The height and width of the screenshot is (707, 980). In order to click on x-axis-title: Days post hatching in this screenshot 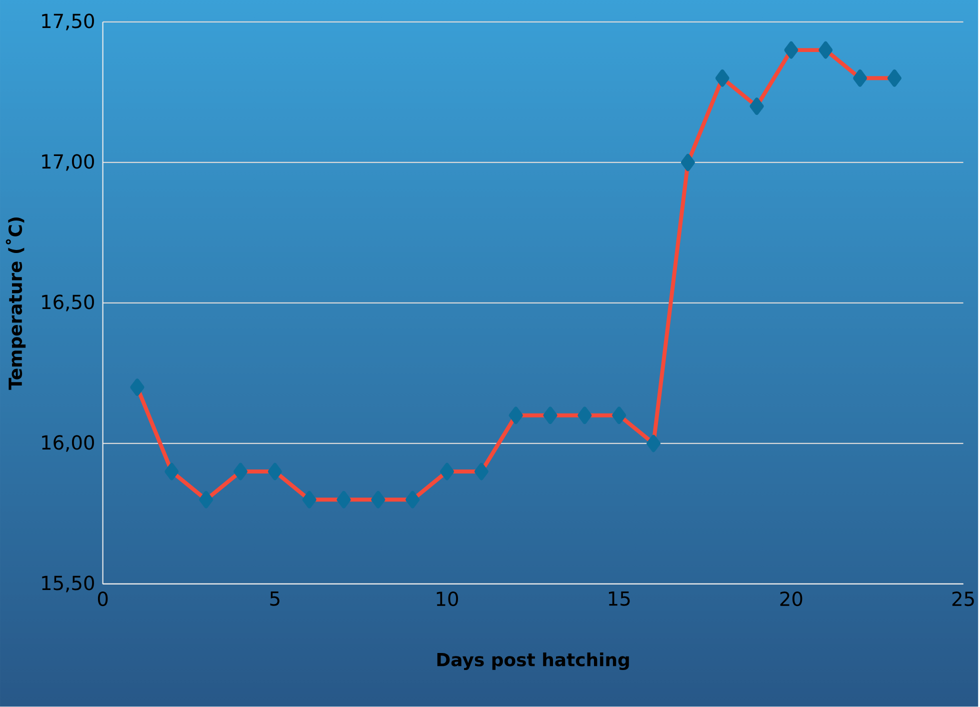, I will do `click(533, 661)`.